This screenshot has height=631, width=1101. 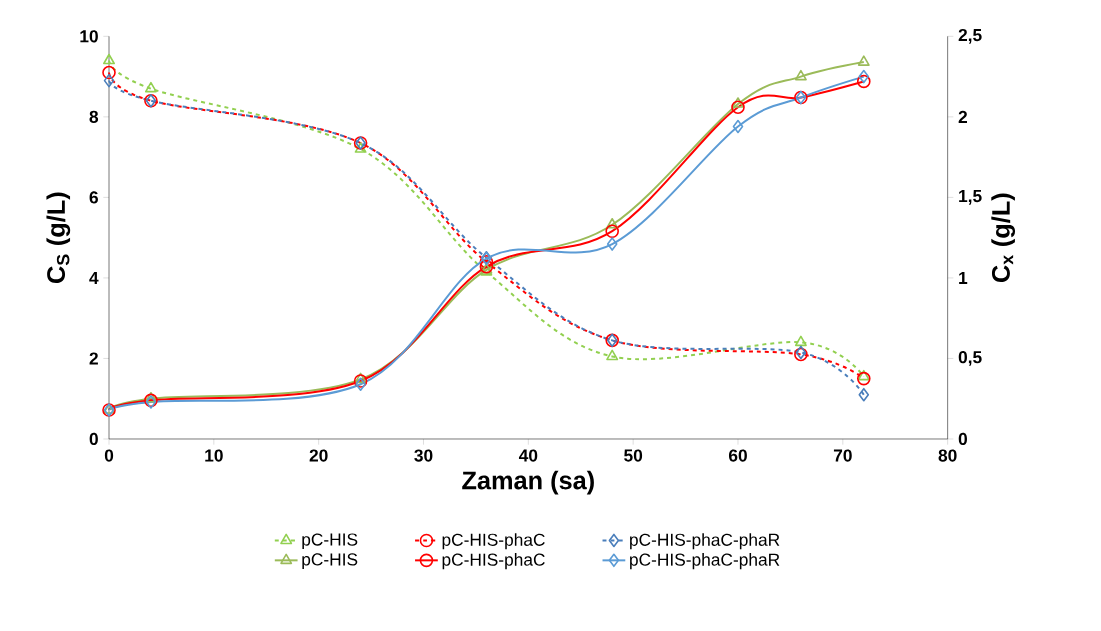 I want to click on y-tick-label: 2, so click(x=93, y=358).